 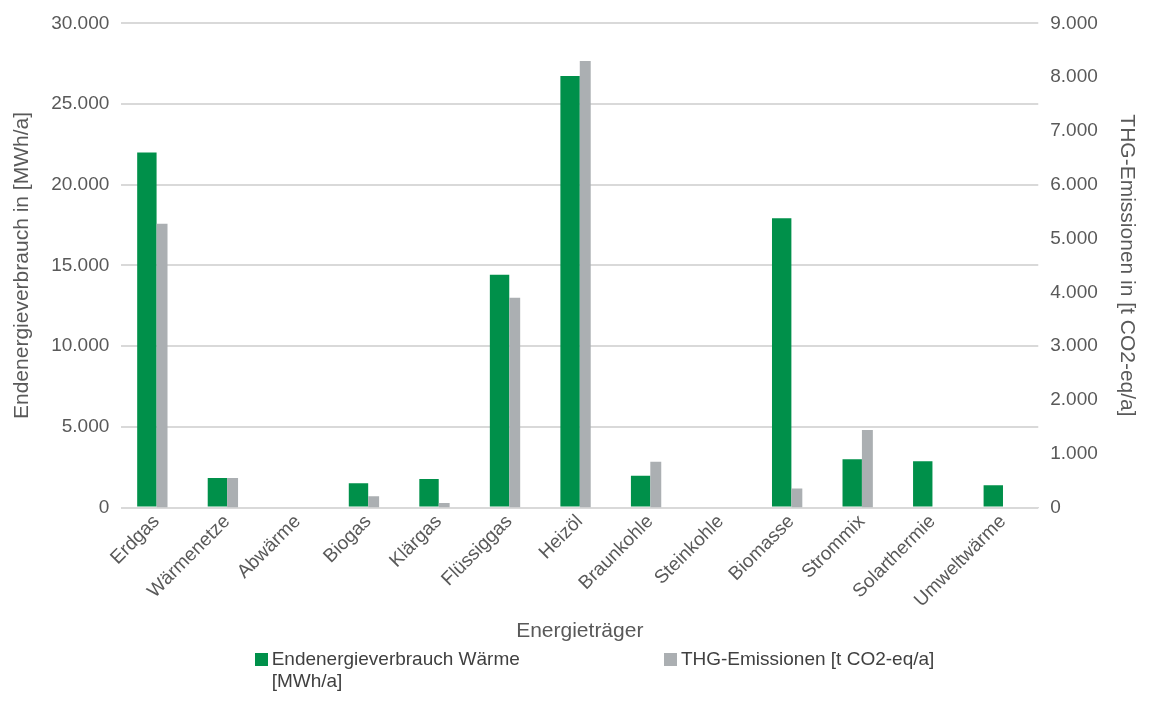 What do you see at coordinates (80, 345) in the screenshot?
I see `y-tick-label: 10.000` at bounding box center [80, 345].